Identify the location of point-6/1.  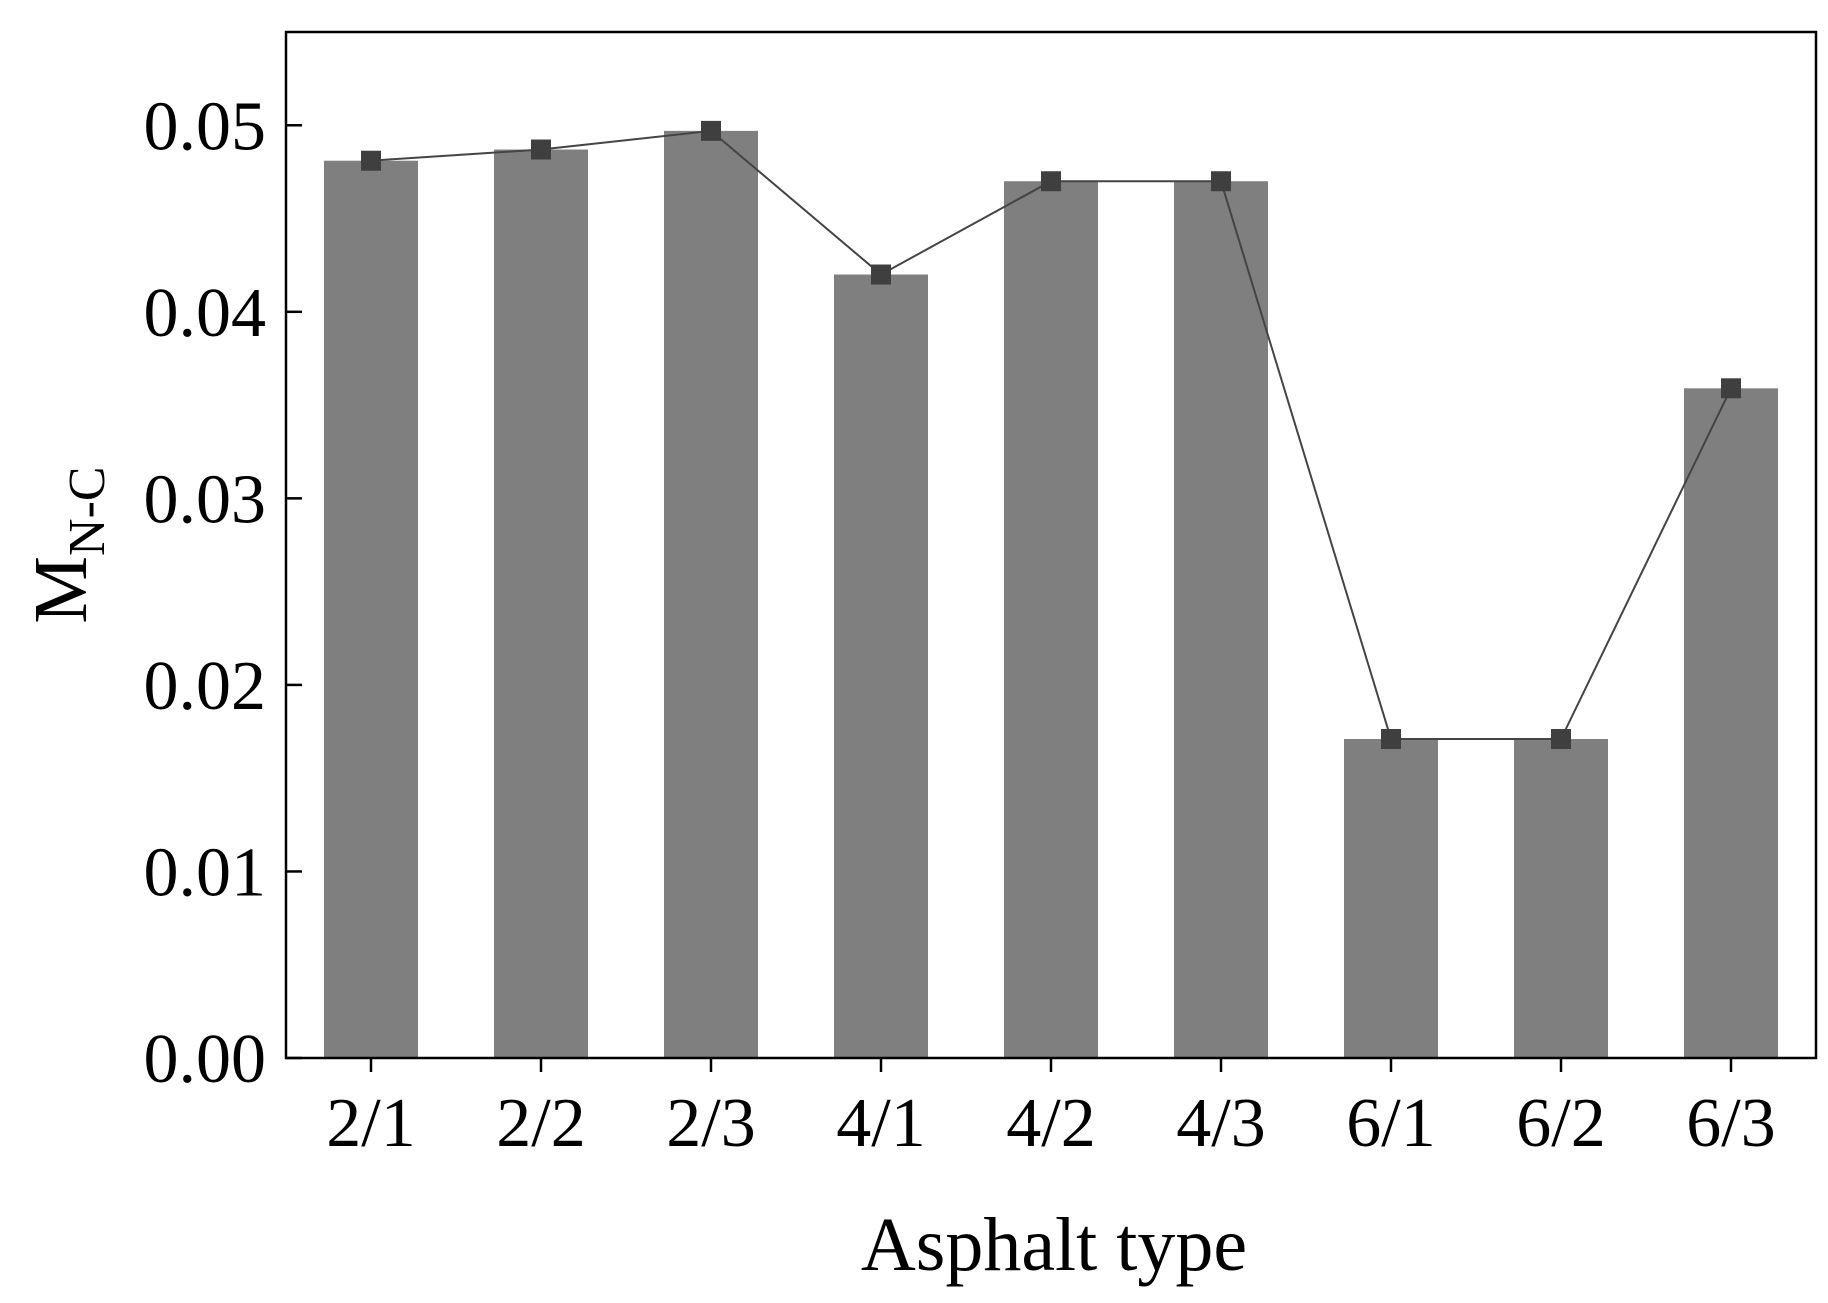
(1391, 739).